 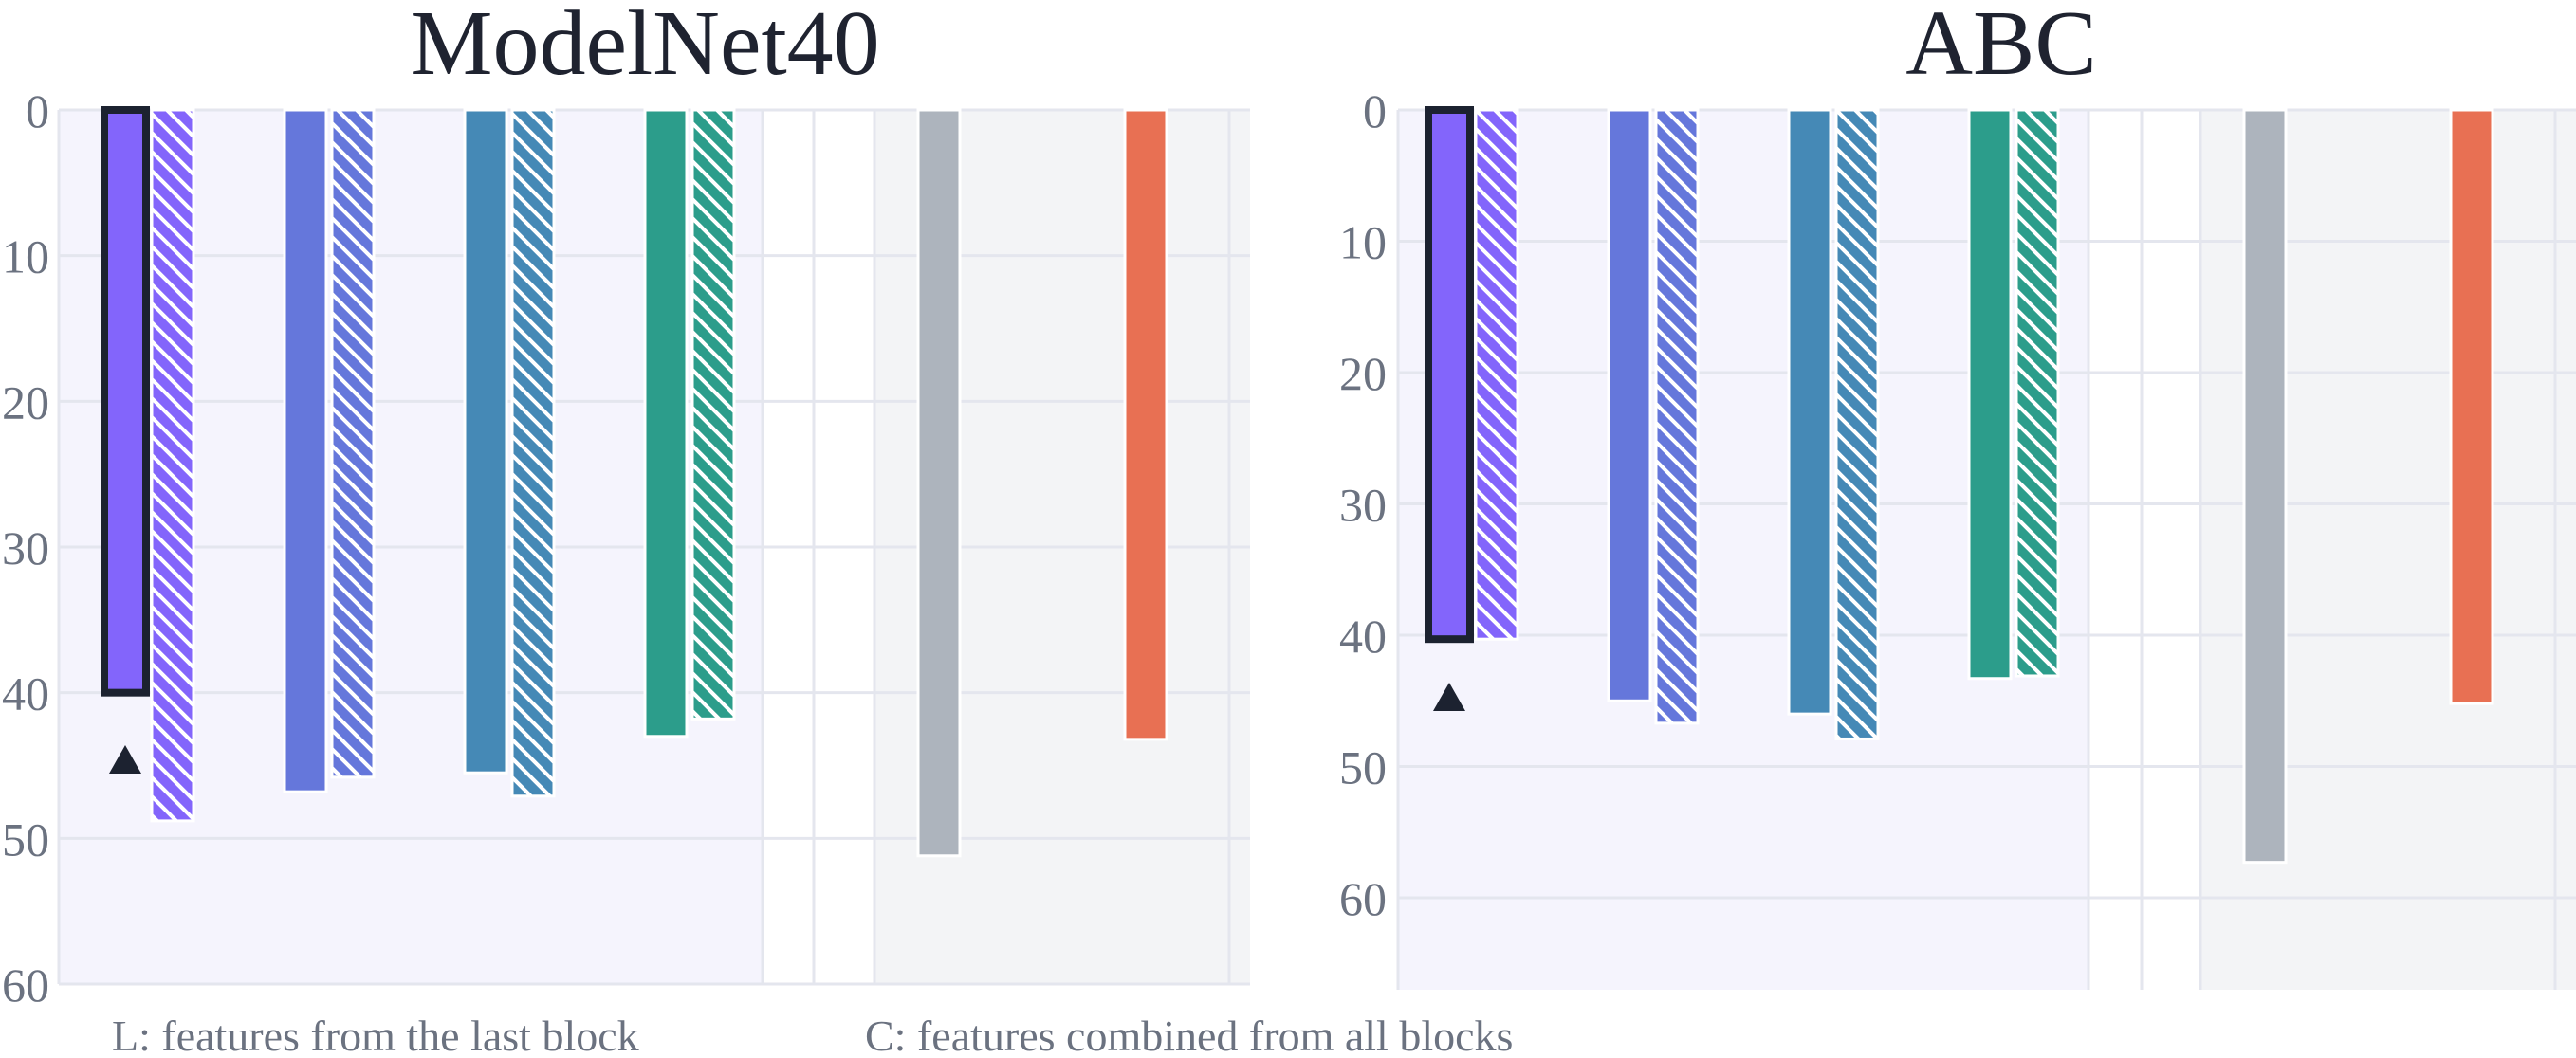 What do you see at coordinates (644, 48) in the screenshot?
I see `chart-title: ModelNet40` at bounding box center [644, 48].